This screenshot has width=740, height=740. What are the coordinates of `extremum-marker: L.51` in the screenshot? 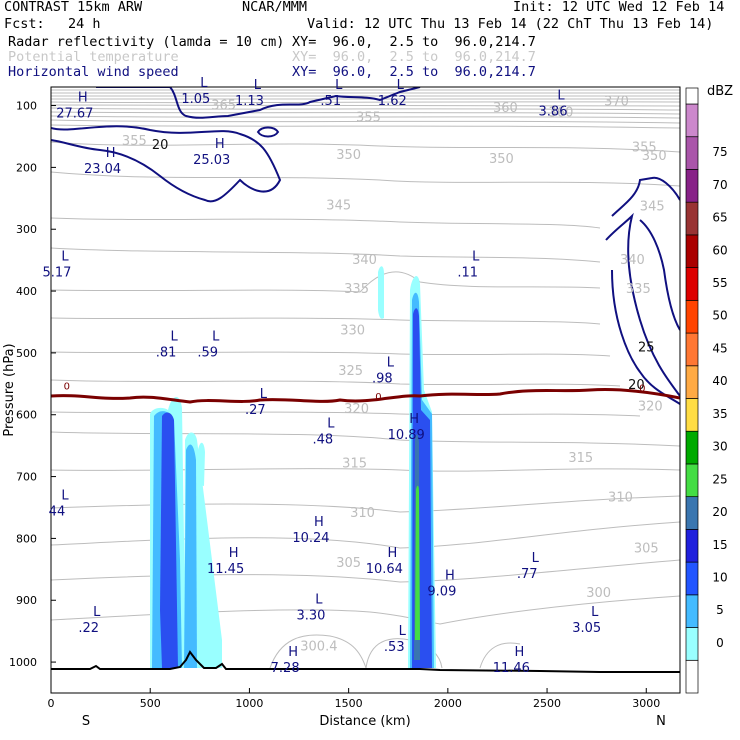 It's located at (331, 93).